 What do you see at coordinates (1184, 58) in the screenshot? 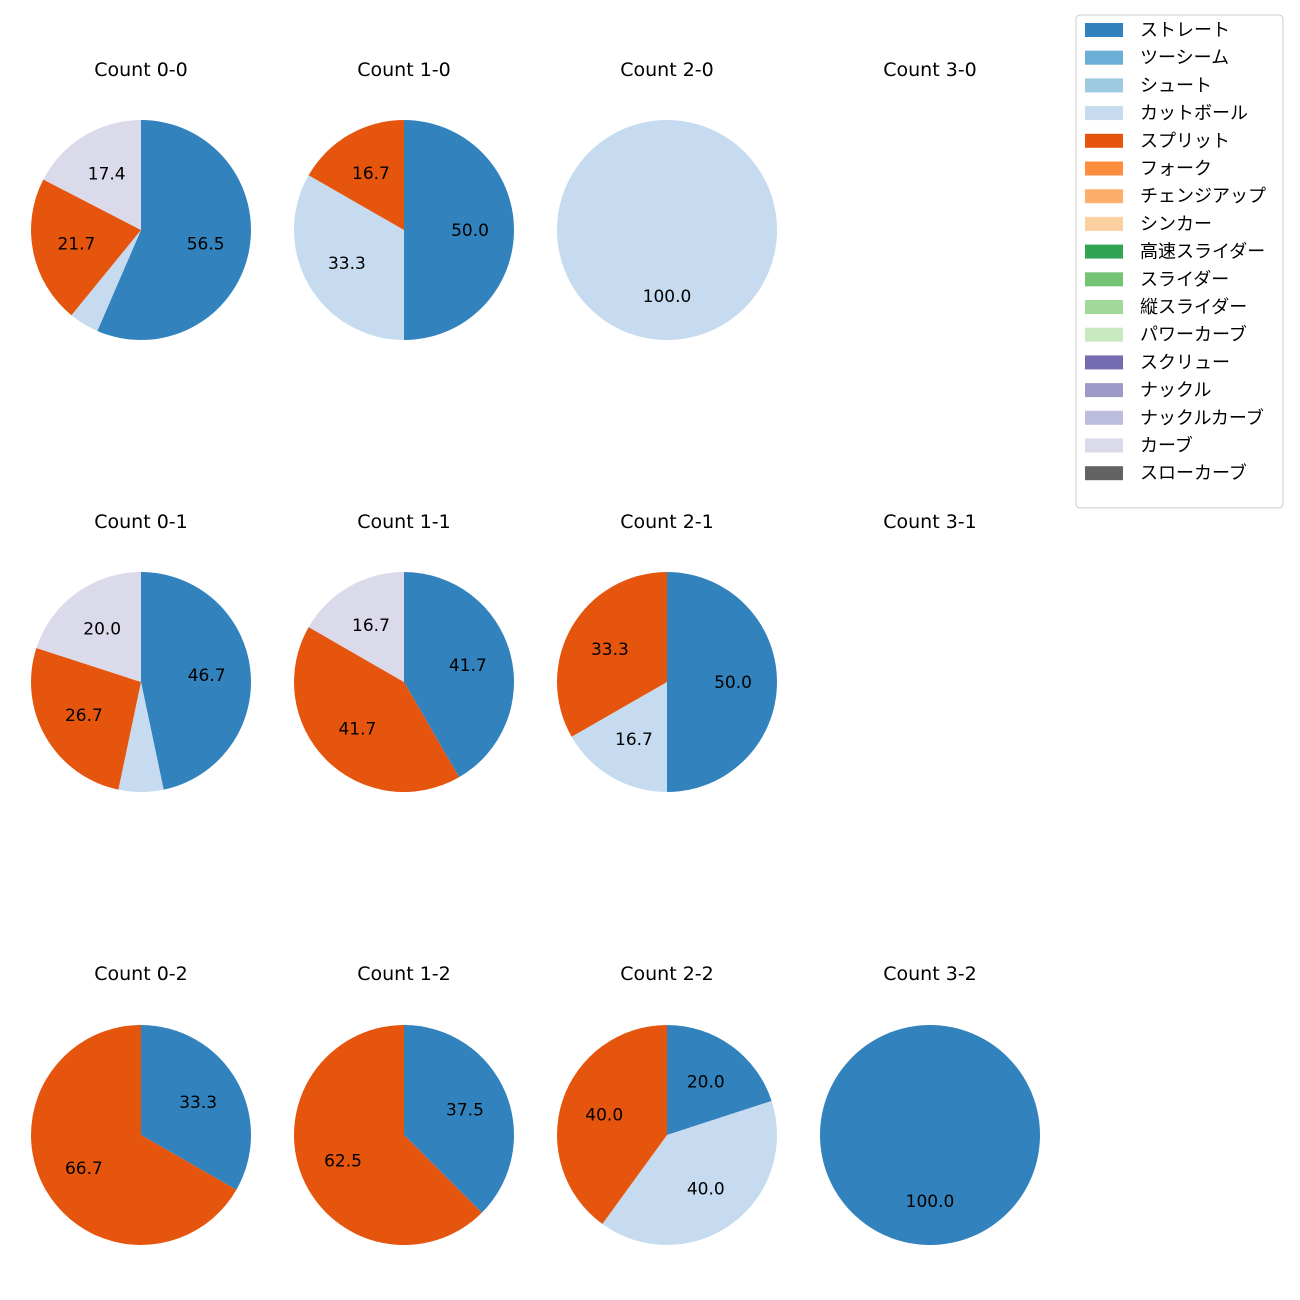
I see `legend-label: ツーシーム` at bounding box center [1184, 58].